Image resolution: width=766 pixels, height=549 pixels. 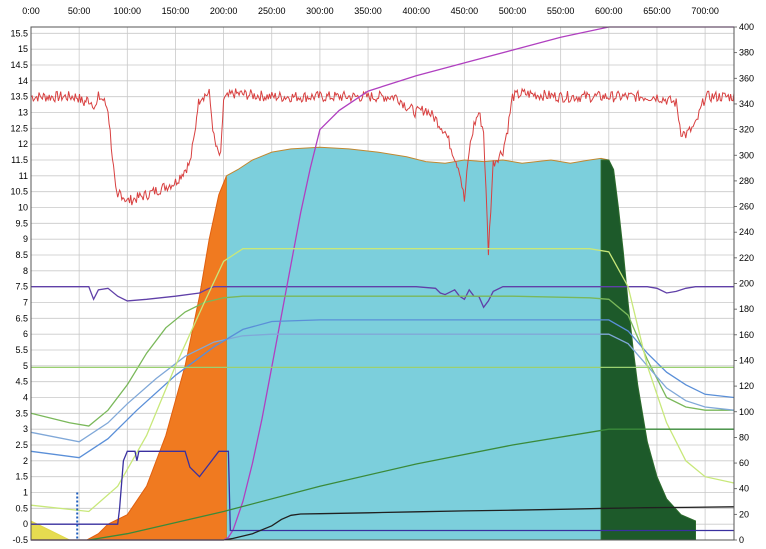 What do you see at coordinates (23, 81) in the screenshot?
I see `y-left-tick-label: 14` at bounding box center [23, 81].